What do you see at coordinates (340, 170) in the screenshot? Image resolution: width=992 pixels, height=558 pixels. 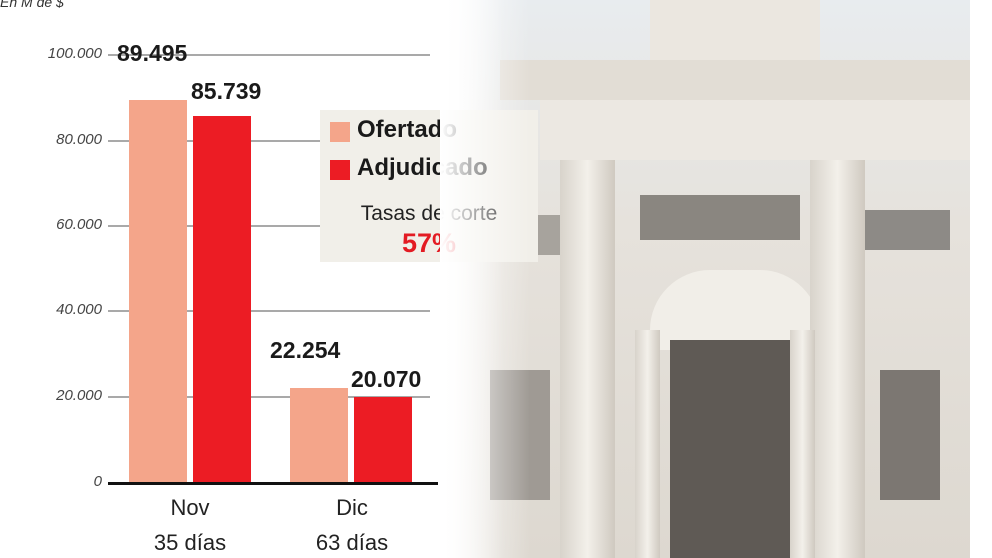 I see `legend-swatch-adjudicado` at bounding box center [340, 170].